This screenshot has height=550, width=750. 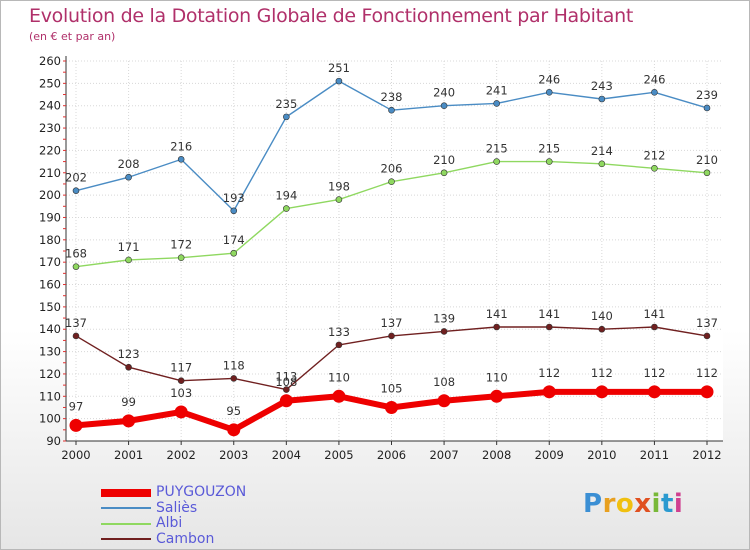 I want to click on x-tick-label: 2005, so click(x=338, y=455).